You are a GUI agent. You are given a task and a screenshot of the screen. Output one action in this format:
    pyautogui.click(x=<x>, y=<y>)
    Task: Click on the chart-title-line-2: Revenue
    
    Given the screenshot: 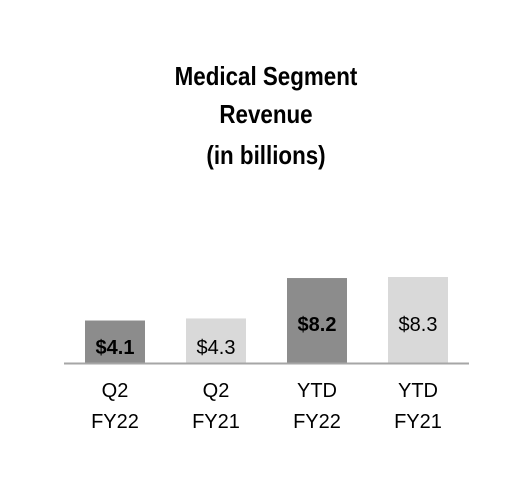 What is the action you would take?
    pyautogui.click(x=266, y=114)
    